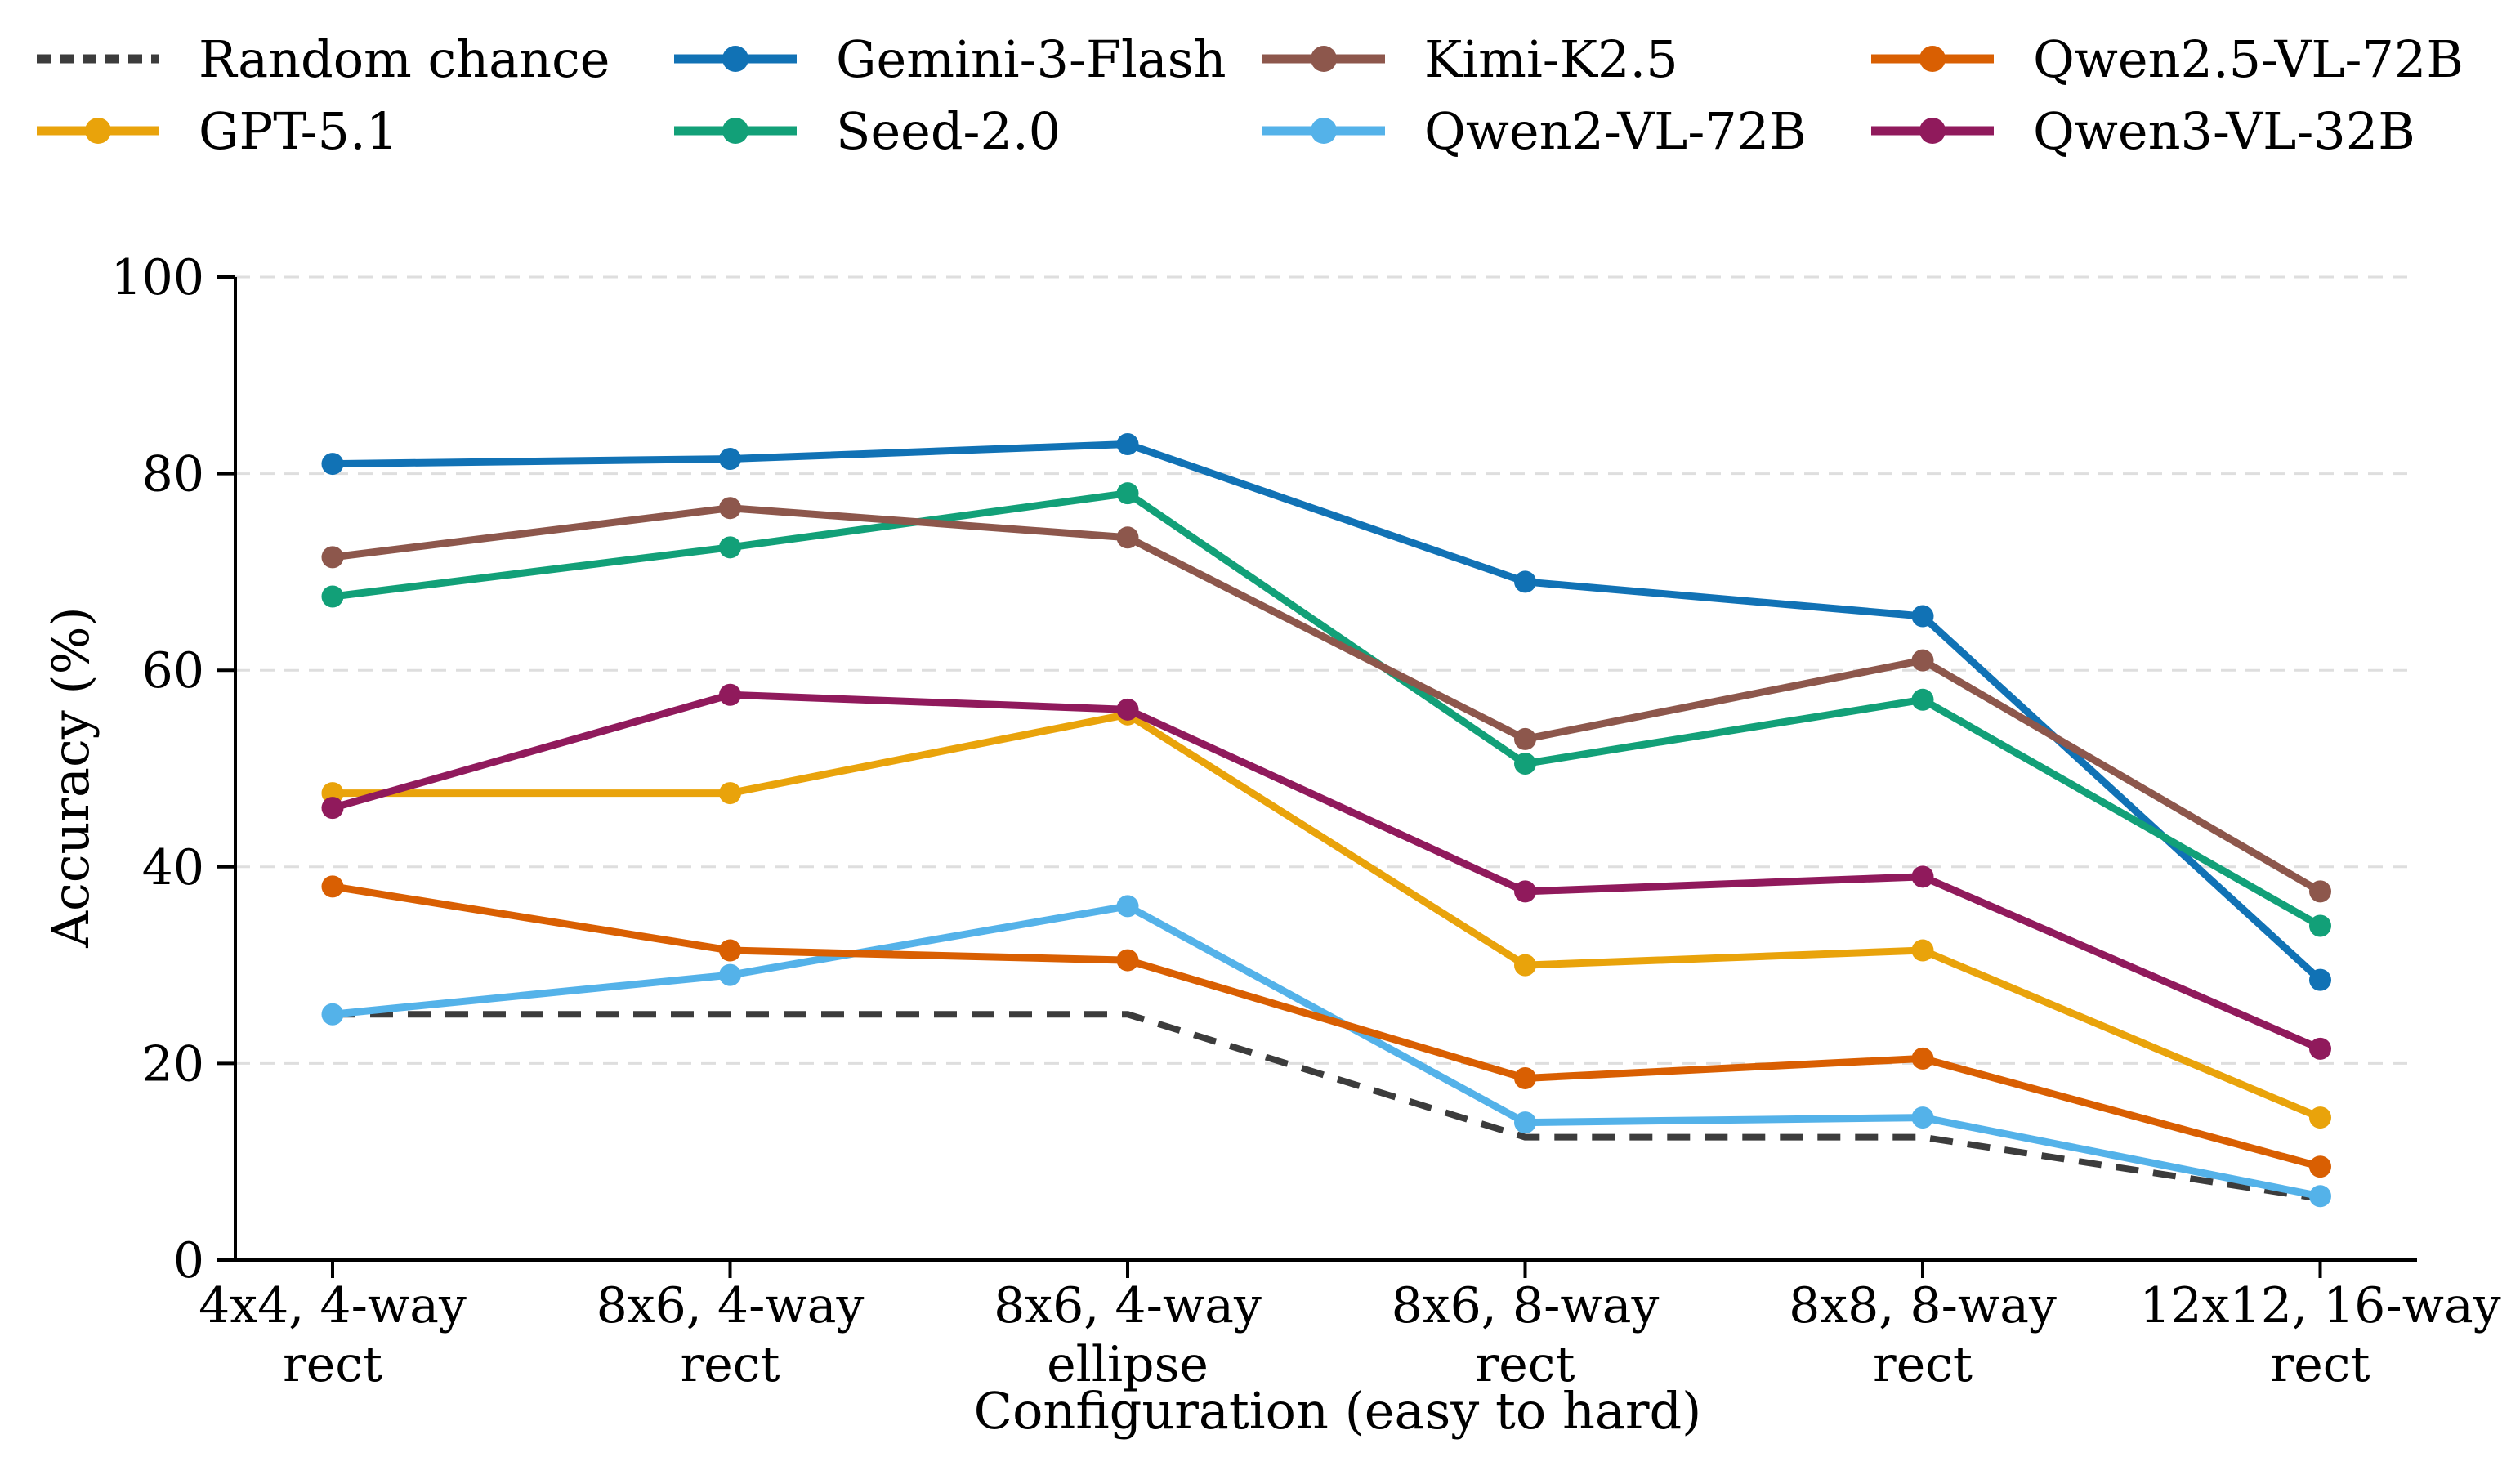 The image size is (2520, 1457). Describe the element at coordinates (173, 474) in the screenshot. I see `y-tick-label: 80` at that location.